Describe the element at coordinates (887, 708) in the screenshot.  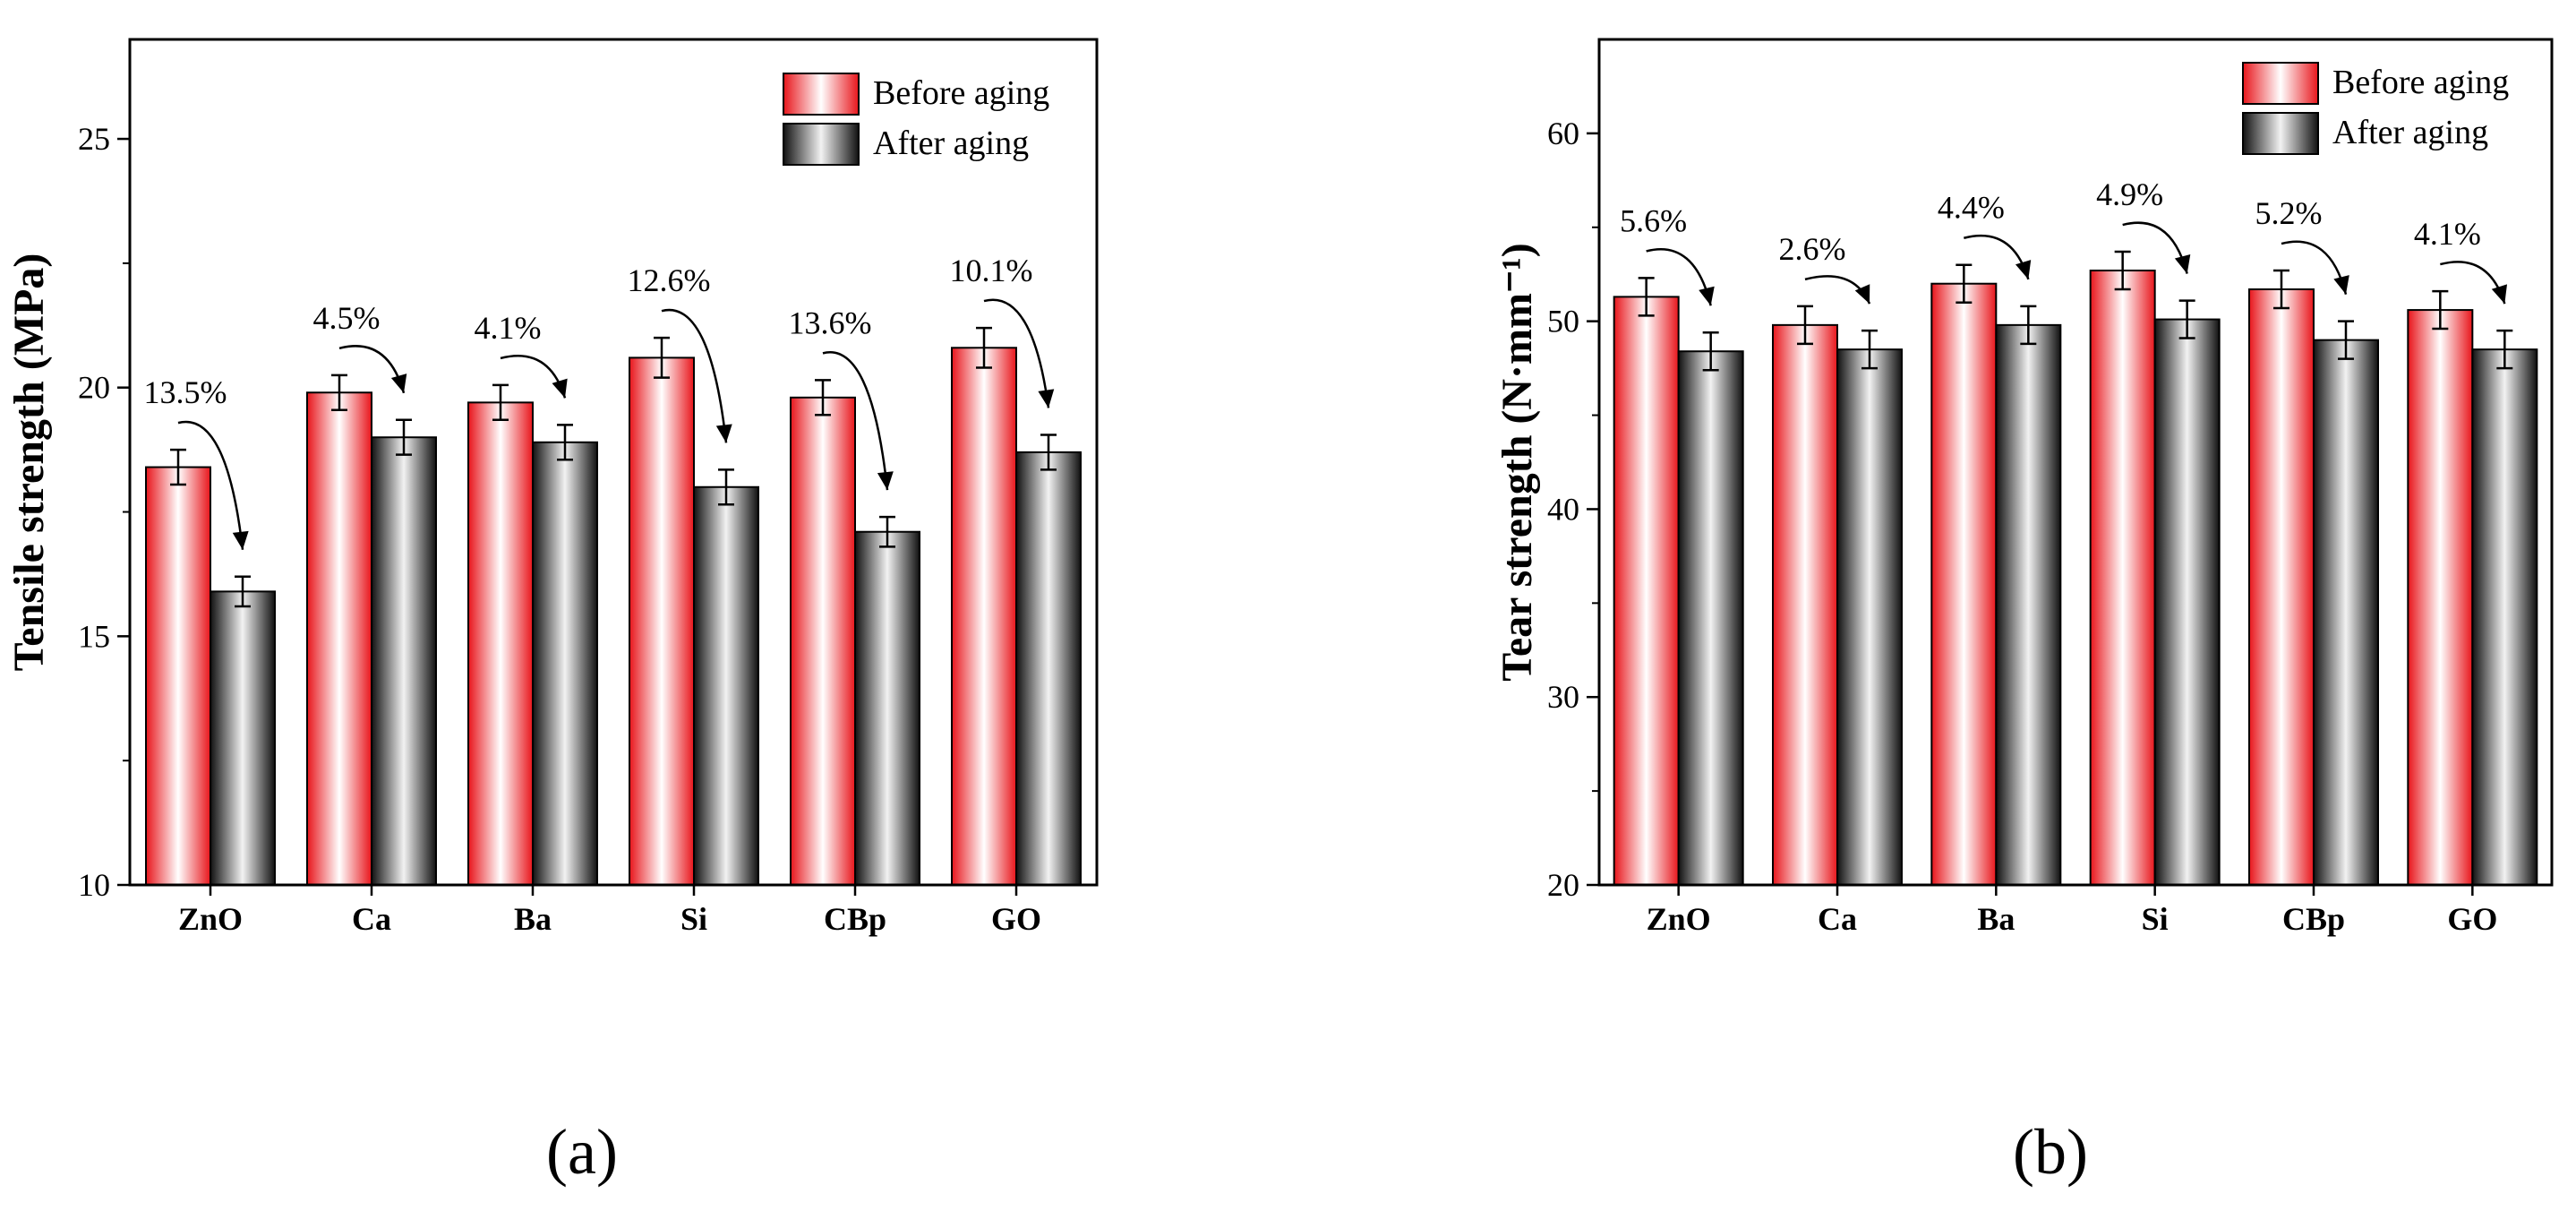
I see `bar-after-cbp` at that location.